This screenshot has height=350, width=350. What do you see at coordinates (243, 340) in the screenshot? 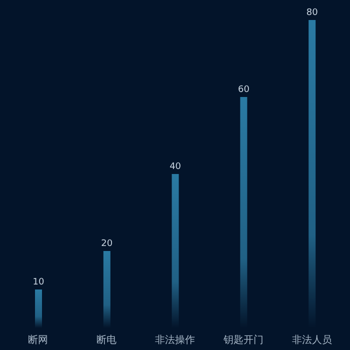
I see `x-tick-label: 钥匙开门` at bounding box center [243, 340].